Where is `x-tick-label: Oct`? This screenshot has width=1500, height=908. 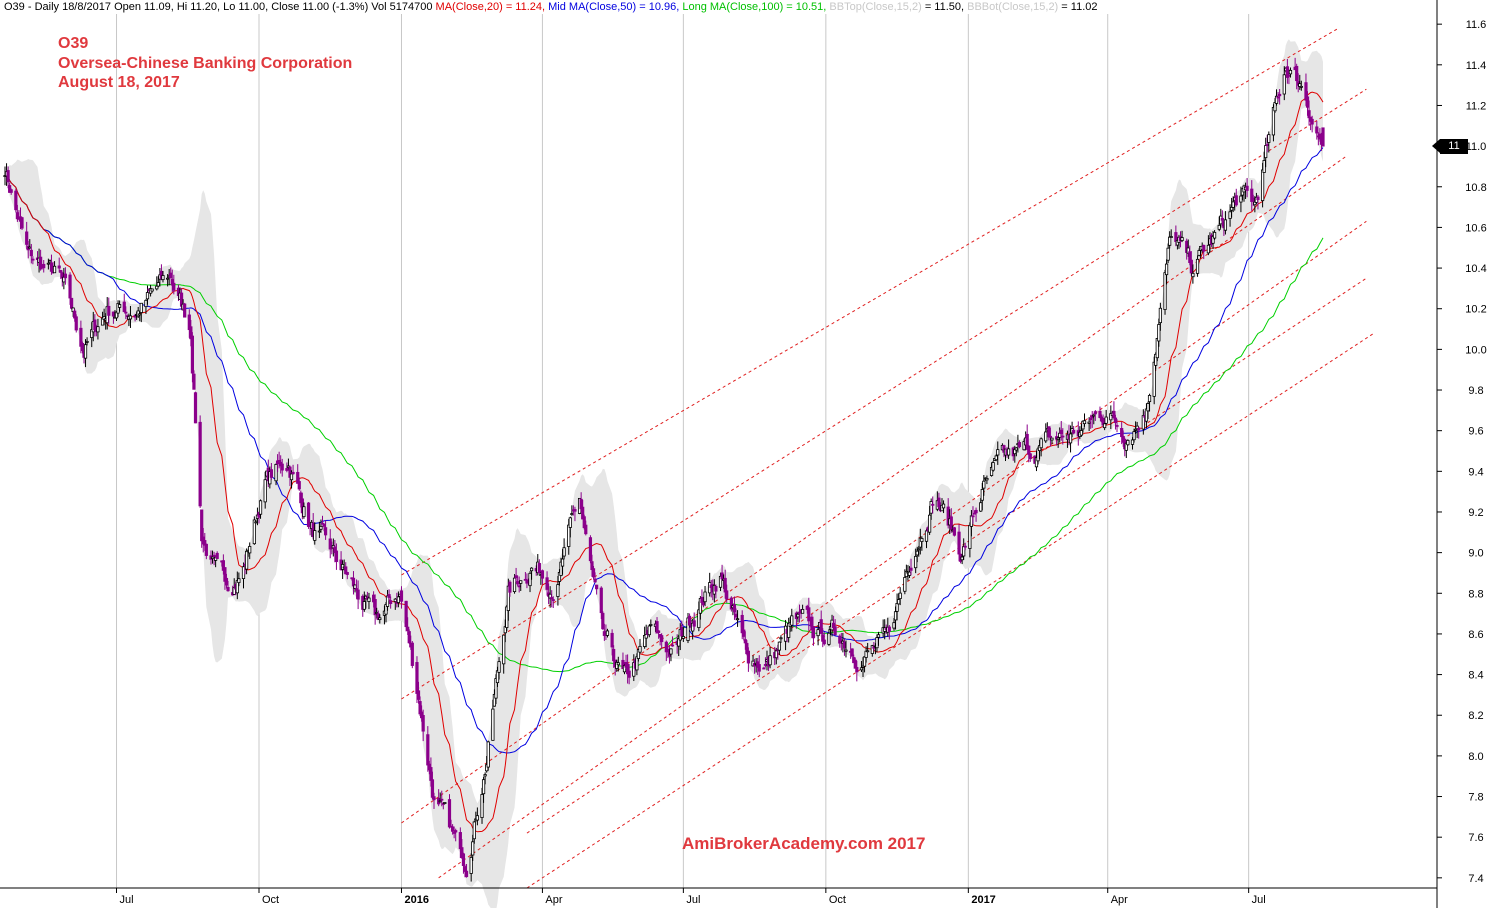
x-tick-label: Oct is located at coordinates (270, 900).